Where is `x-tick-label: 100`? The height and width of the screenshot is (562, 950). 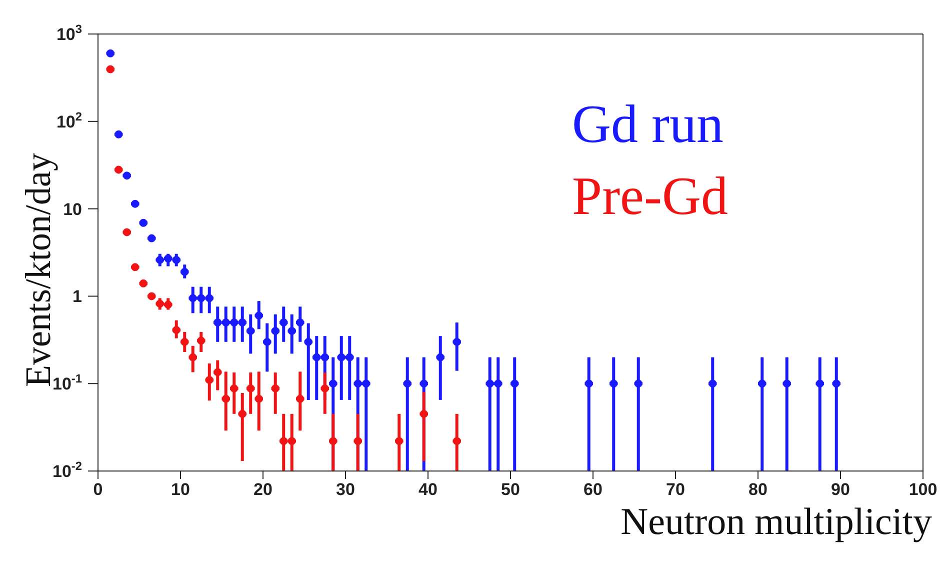
x-tick-label: 100 is located at coordinates (923, 489).